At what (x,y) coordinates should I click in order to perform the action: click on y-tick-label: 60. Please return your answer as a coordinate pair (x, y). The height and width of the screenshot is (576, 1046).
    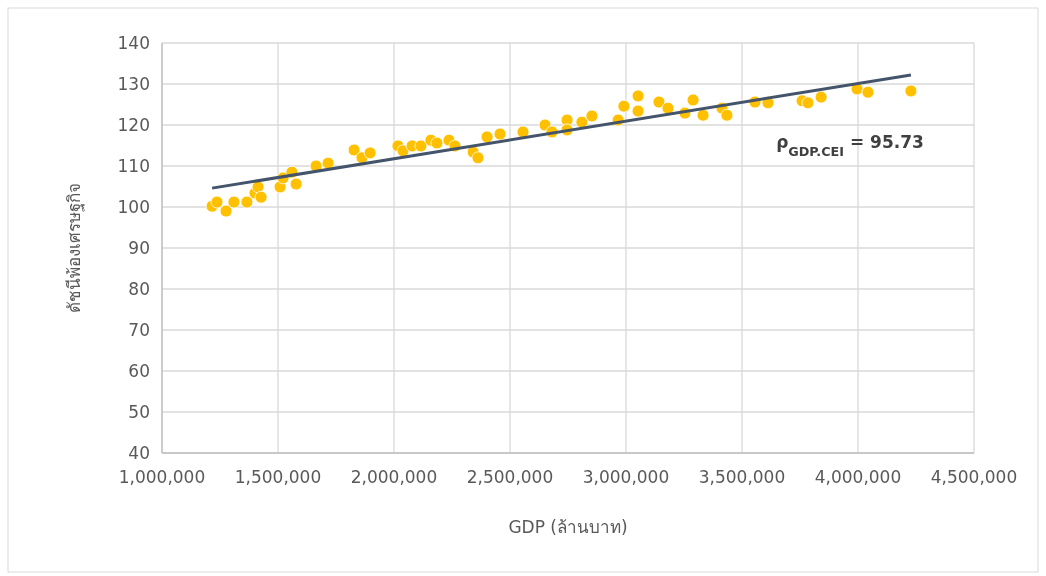
    Looking at the image, I should click on (139, 371).